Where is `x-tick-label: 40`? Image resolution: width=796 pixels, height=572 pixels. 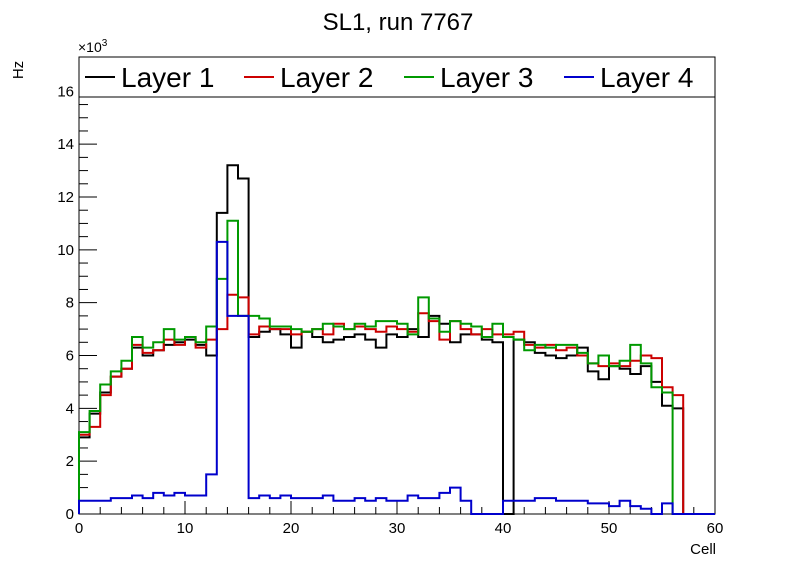 x-tick-label: 40 is located at coordinates (503, 528).